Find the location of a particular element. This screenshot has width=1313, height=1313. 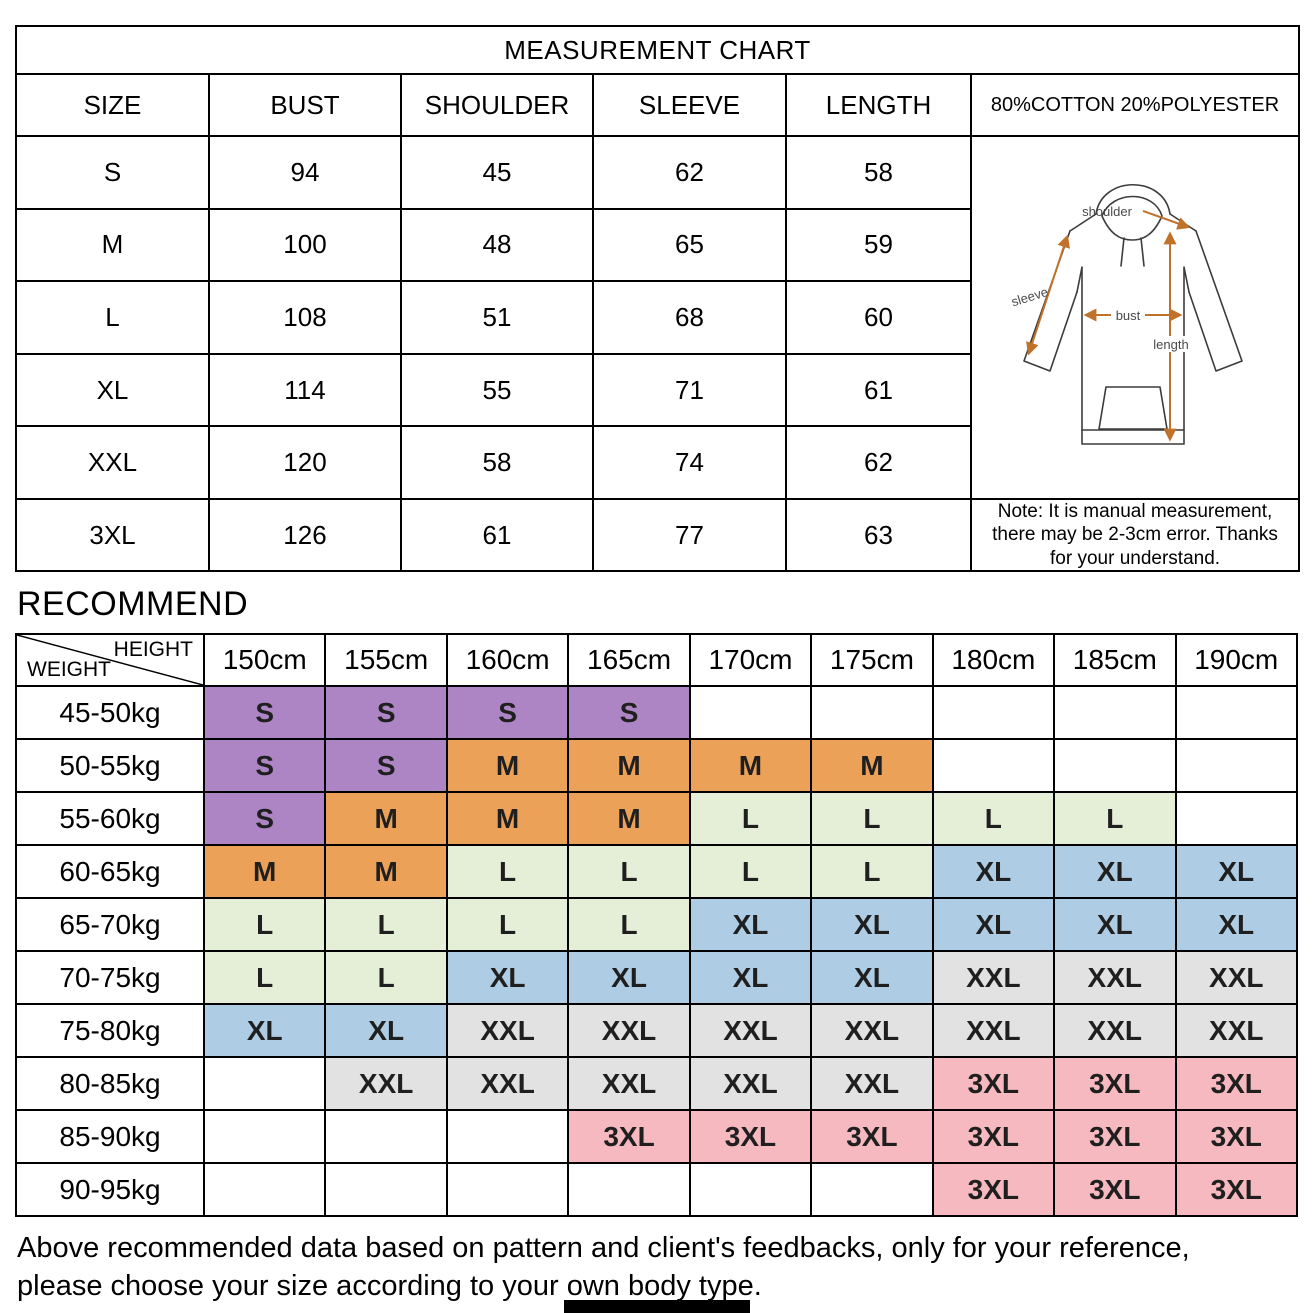

hoodie-measurement-diagram: shoulder sleeve bust length is located at coordinates (1126, 314).